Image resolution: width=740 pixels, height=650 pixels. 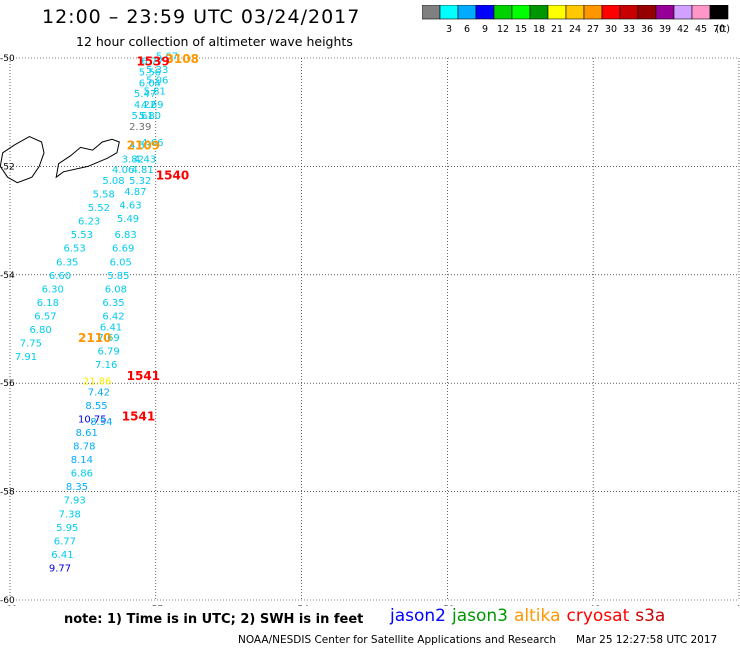 I want to click on colorbar-unit: (ft), so click(x=723, y=29).